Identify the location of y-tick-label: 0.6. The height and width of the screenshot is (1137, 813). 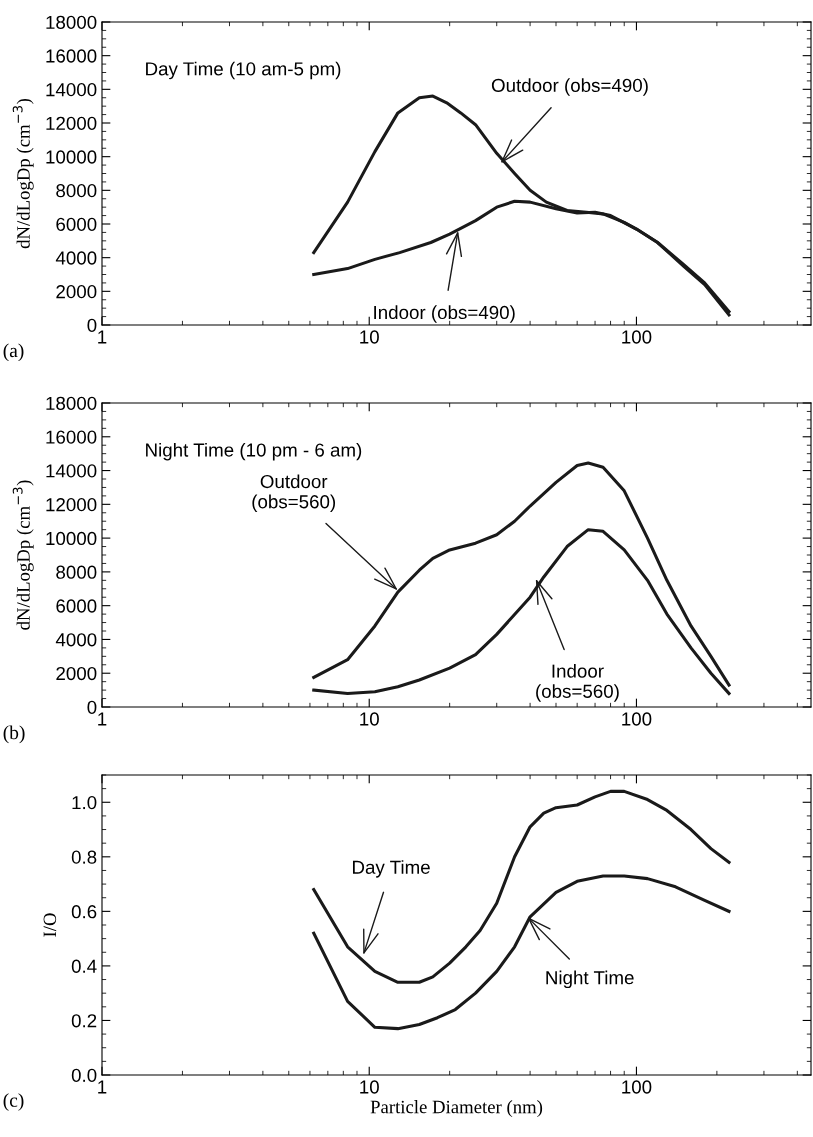
(84, 912).